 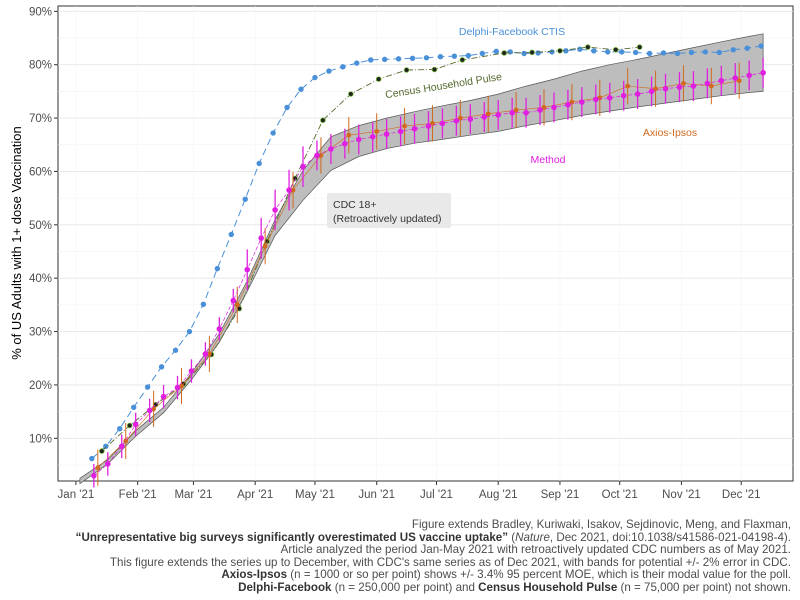 I want to click on caption-delphi-text: (n = 250,000 per point) and, so click(x=405, y=587).